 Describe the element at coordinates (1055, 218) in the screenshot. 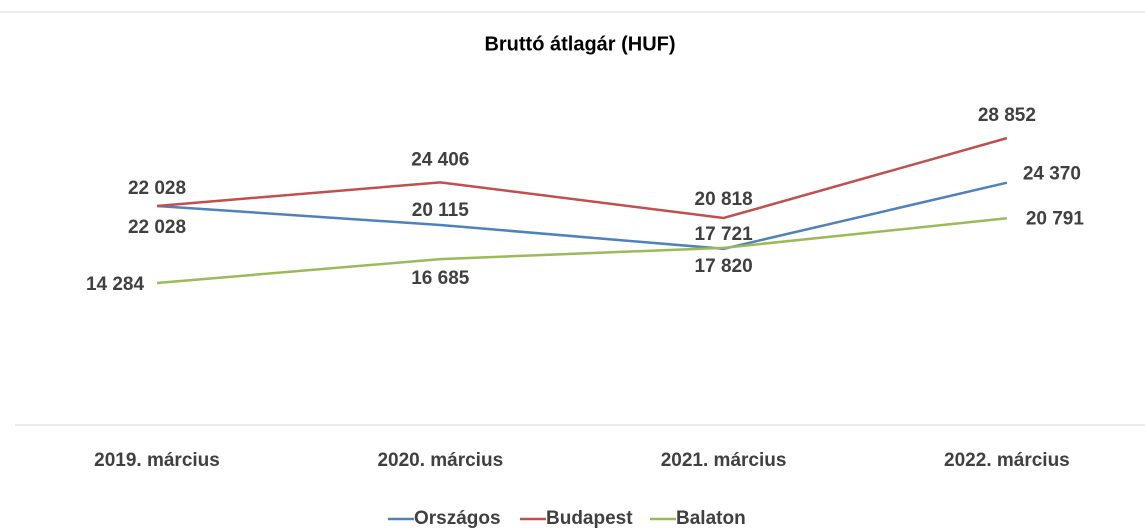

I see `data-label: 20 791` at that location.